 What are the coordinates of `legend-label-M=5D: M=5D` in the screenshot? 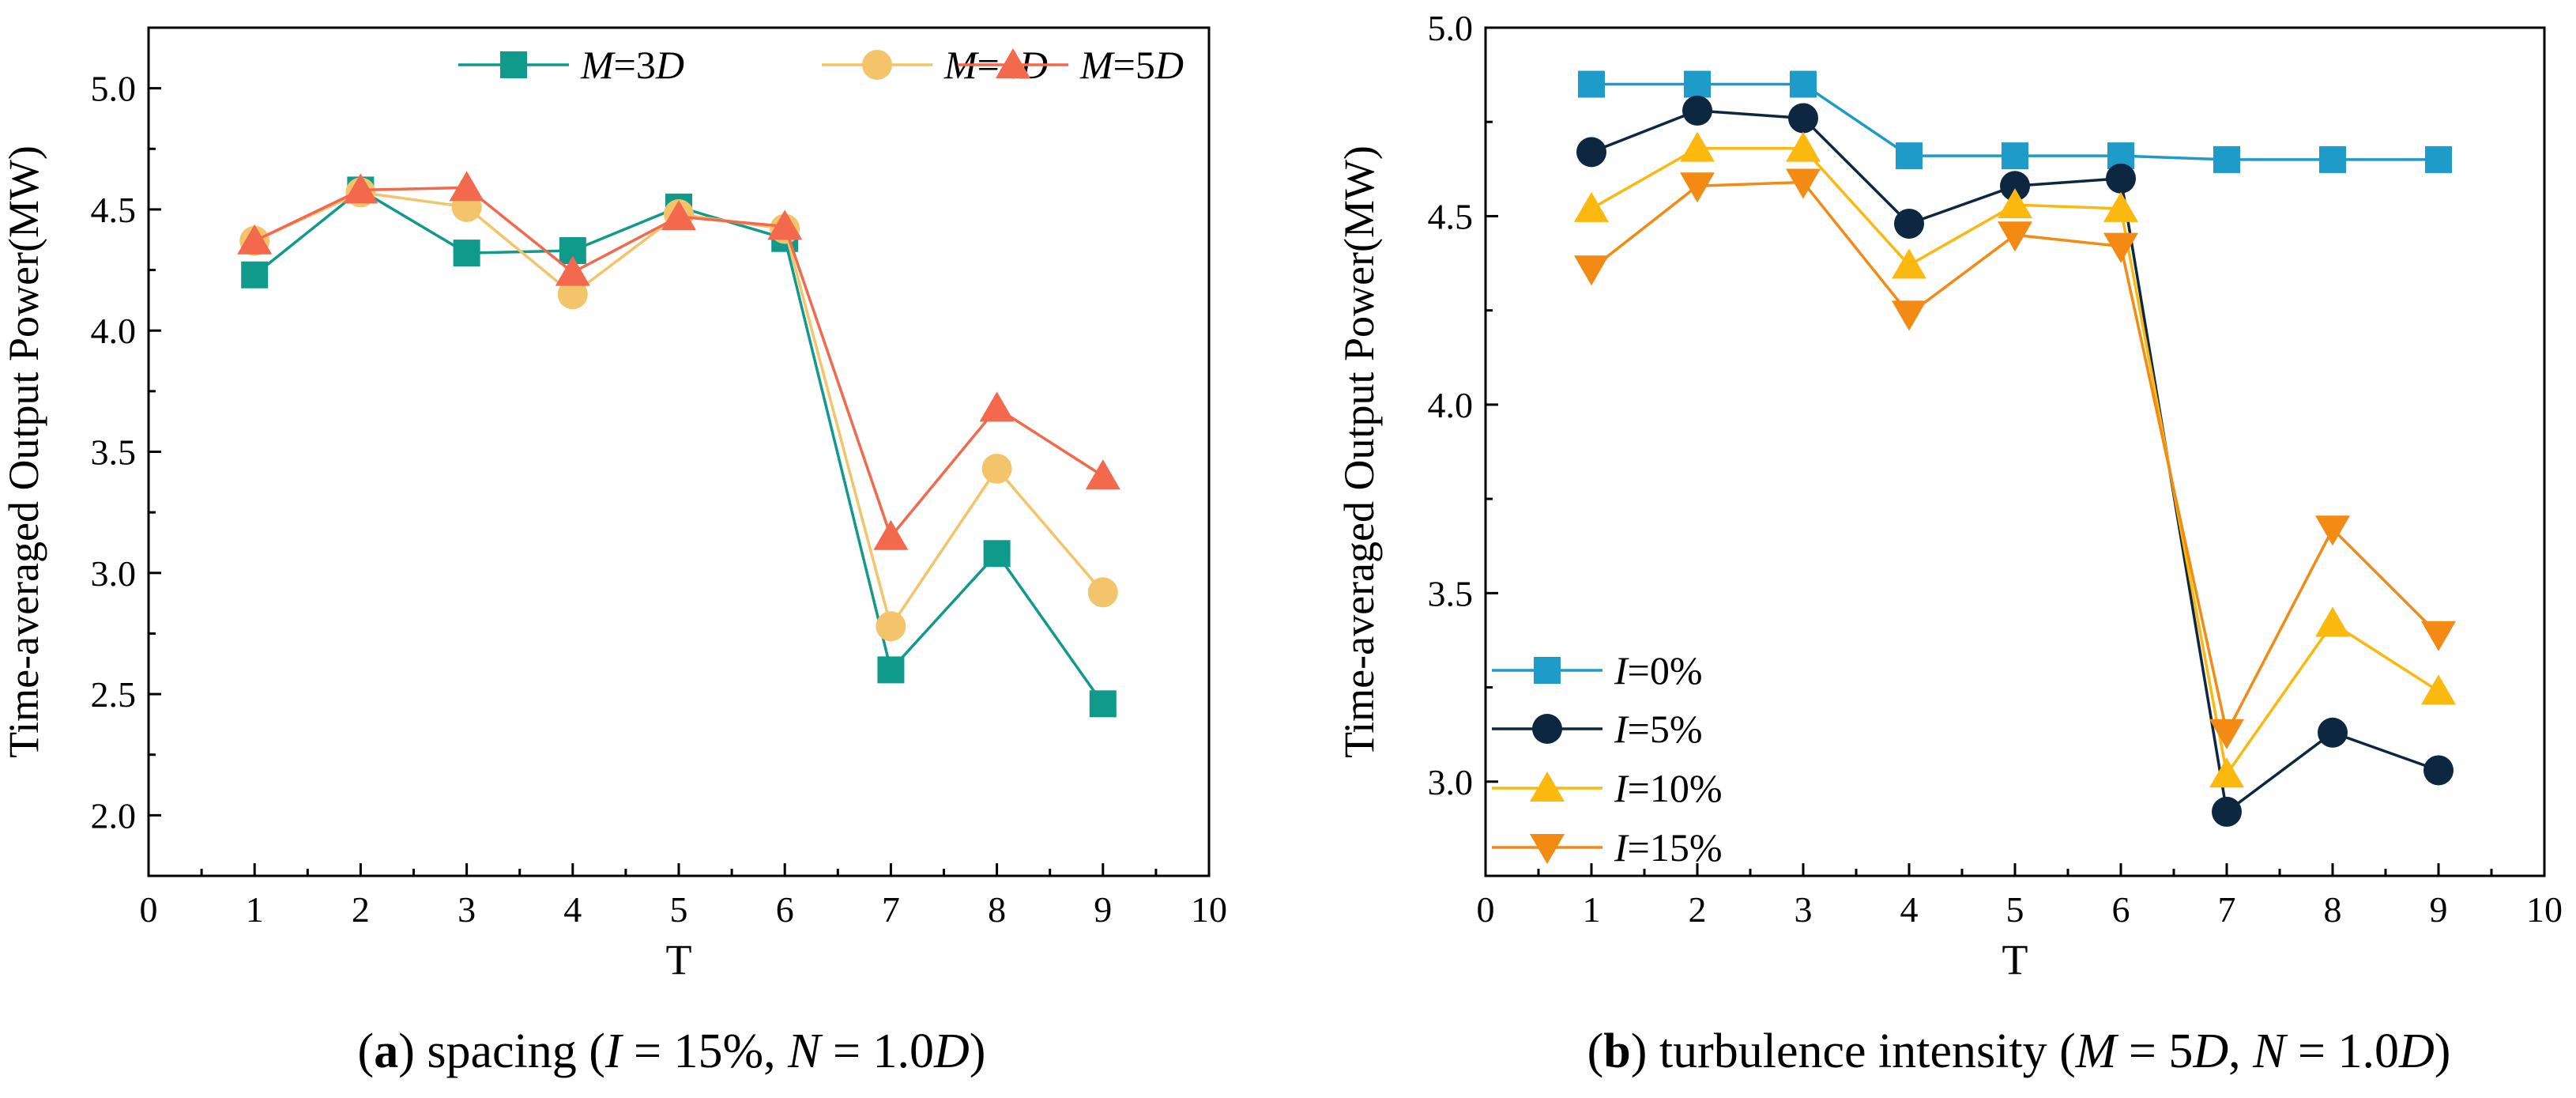 It's located at (1131, 65).